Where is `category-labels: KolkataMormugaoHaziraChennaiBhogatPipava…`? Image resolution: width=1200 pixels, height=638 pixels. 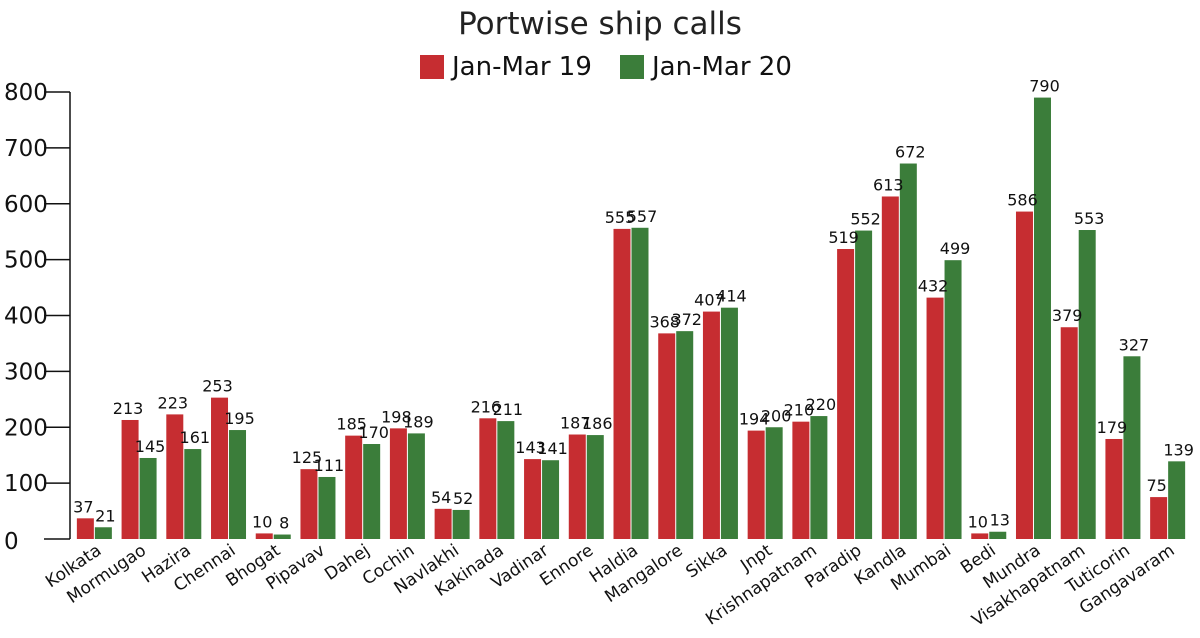 category-labels: KolkataMormugaoHaziraChennaiBhogatPipava… is located at coordinates (610, 585).